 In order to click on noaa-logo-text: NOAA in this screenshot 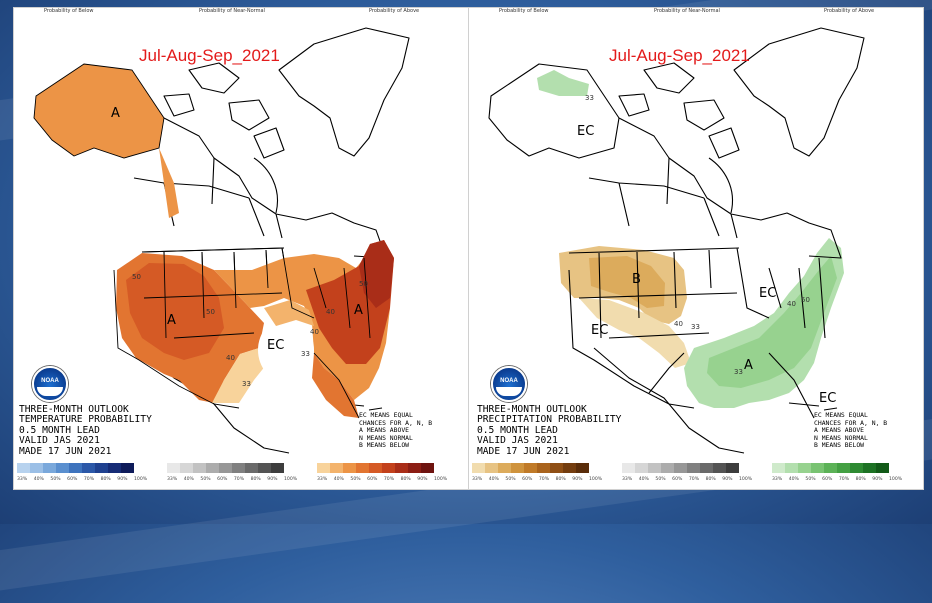, I will do `click(50, 381)`.